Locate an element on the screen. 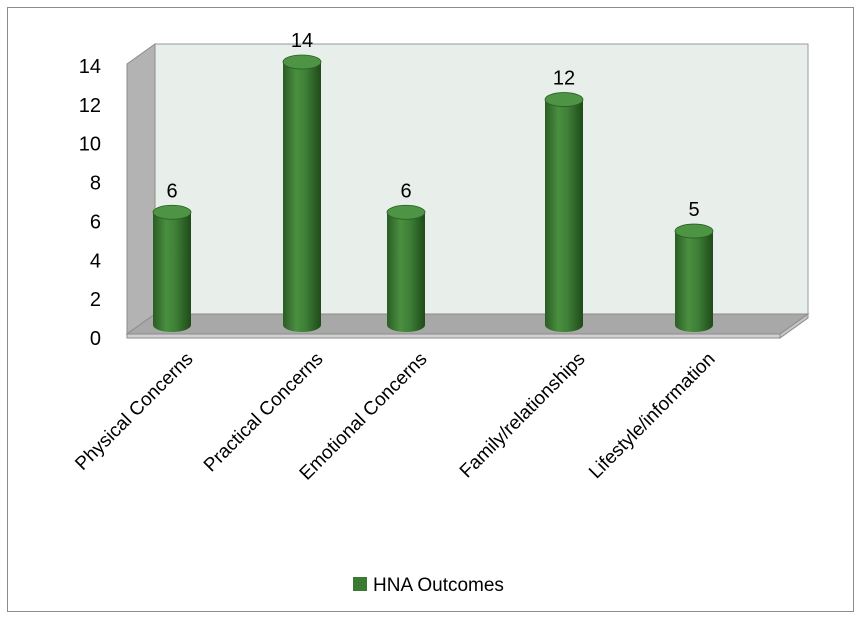 The width and height of the screenshot is (861, 619). y-tick-label: 12 is located at coordinates (90, 106).